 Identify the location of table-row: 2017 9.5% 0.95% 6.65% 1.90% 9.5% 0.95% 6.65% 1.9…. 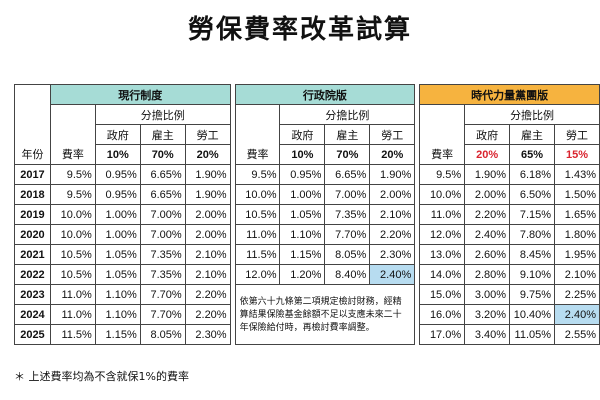
(307, 174).